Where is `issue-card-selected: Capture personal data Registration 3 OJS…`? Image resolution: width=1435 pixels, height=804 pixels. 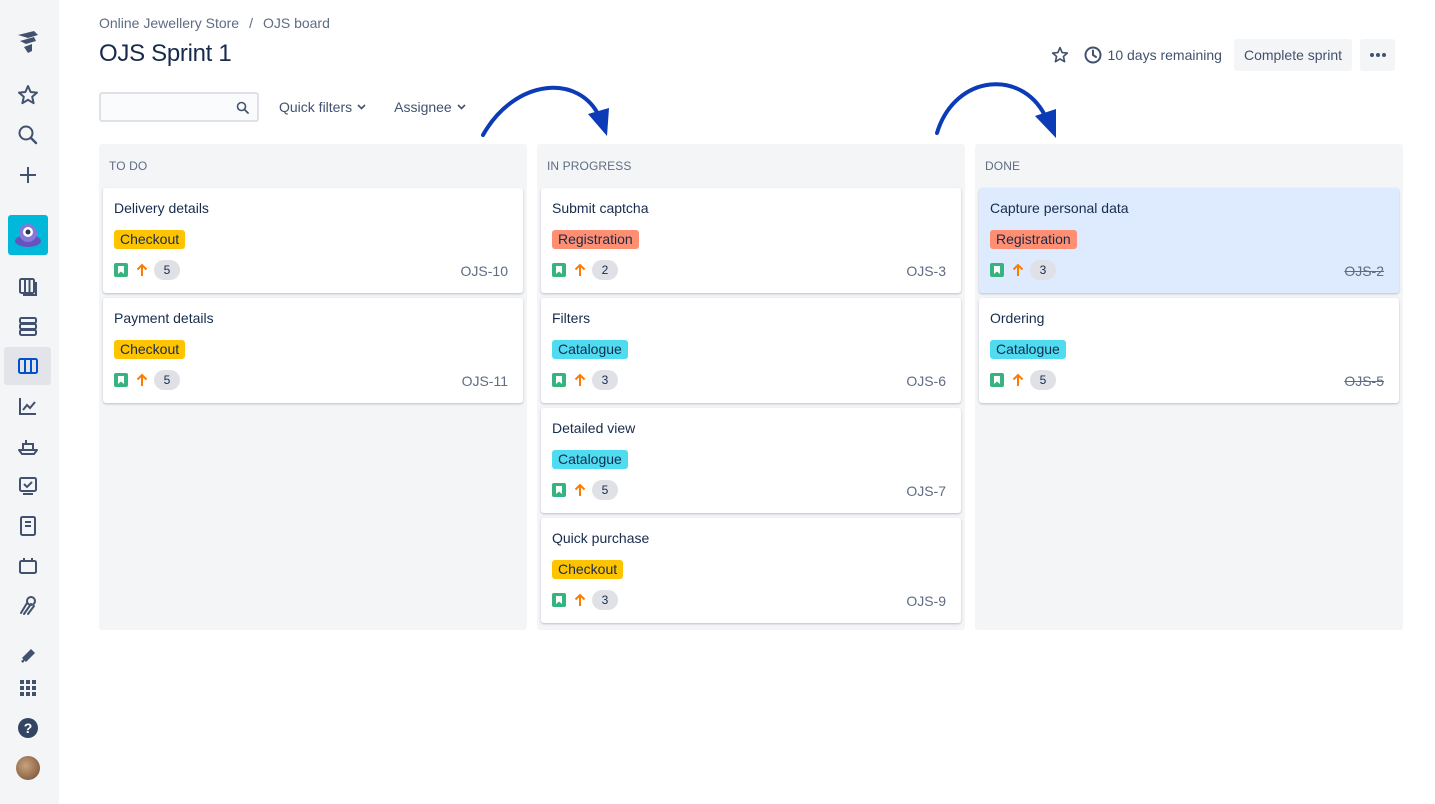
issue-card-selected: Capture personal data Registration 3 OJS… is located at coordinates (1189, 240).